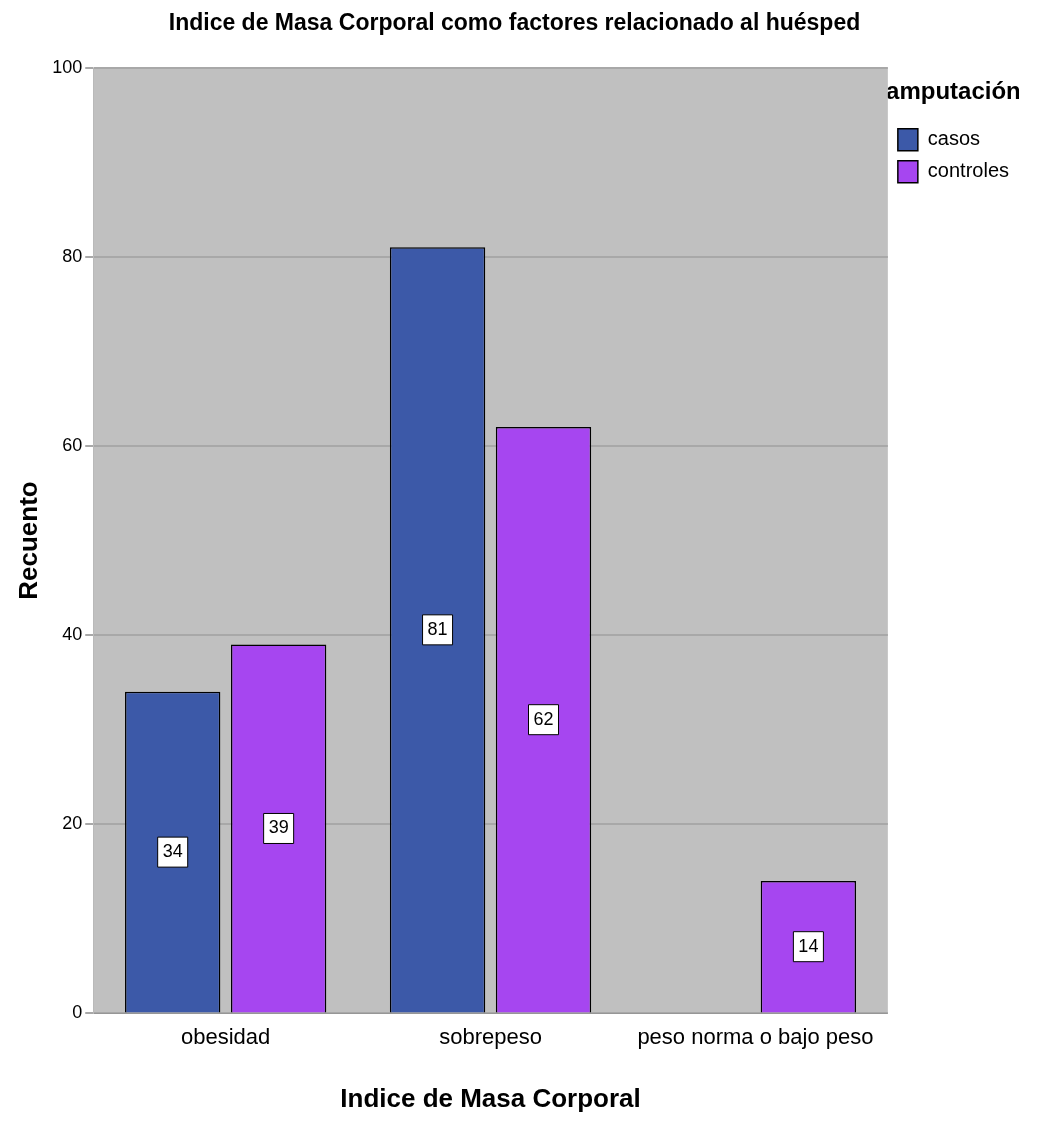 This screenshot has height=1139, width=1039. Describe the element at coordinates (490, 1097) in the screenshot. I see `x-axis-title: Indice de Masa Corporal` at that location.